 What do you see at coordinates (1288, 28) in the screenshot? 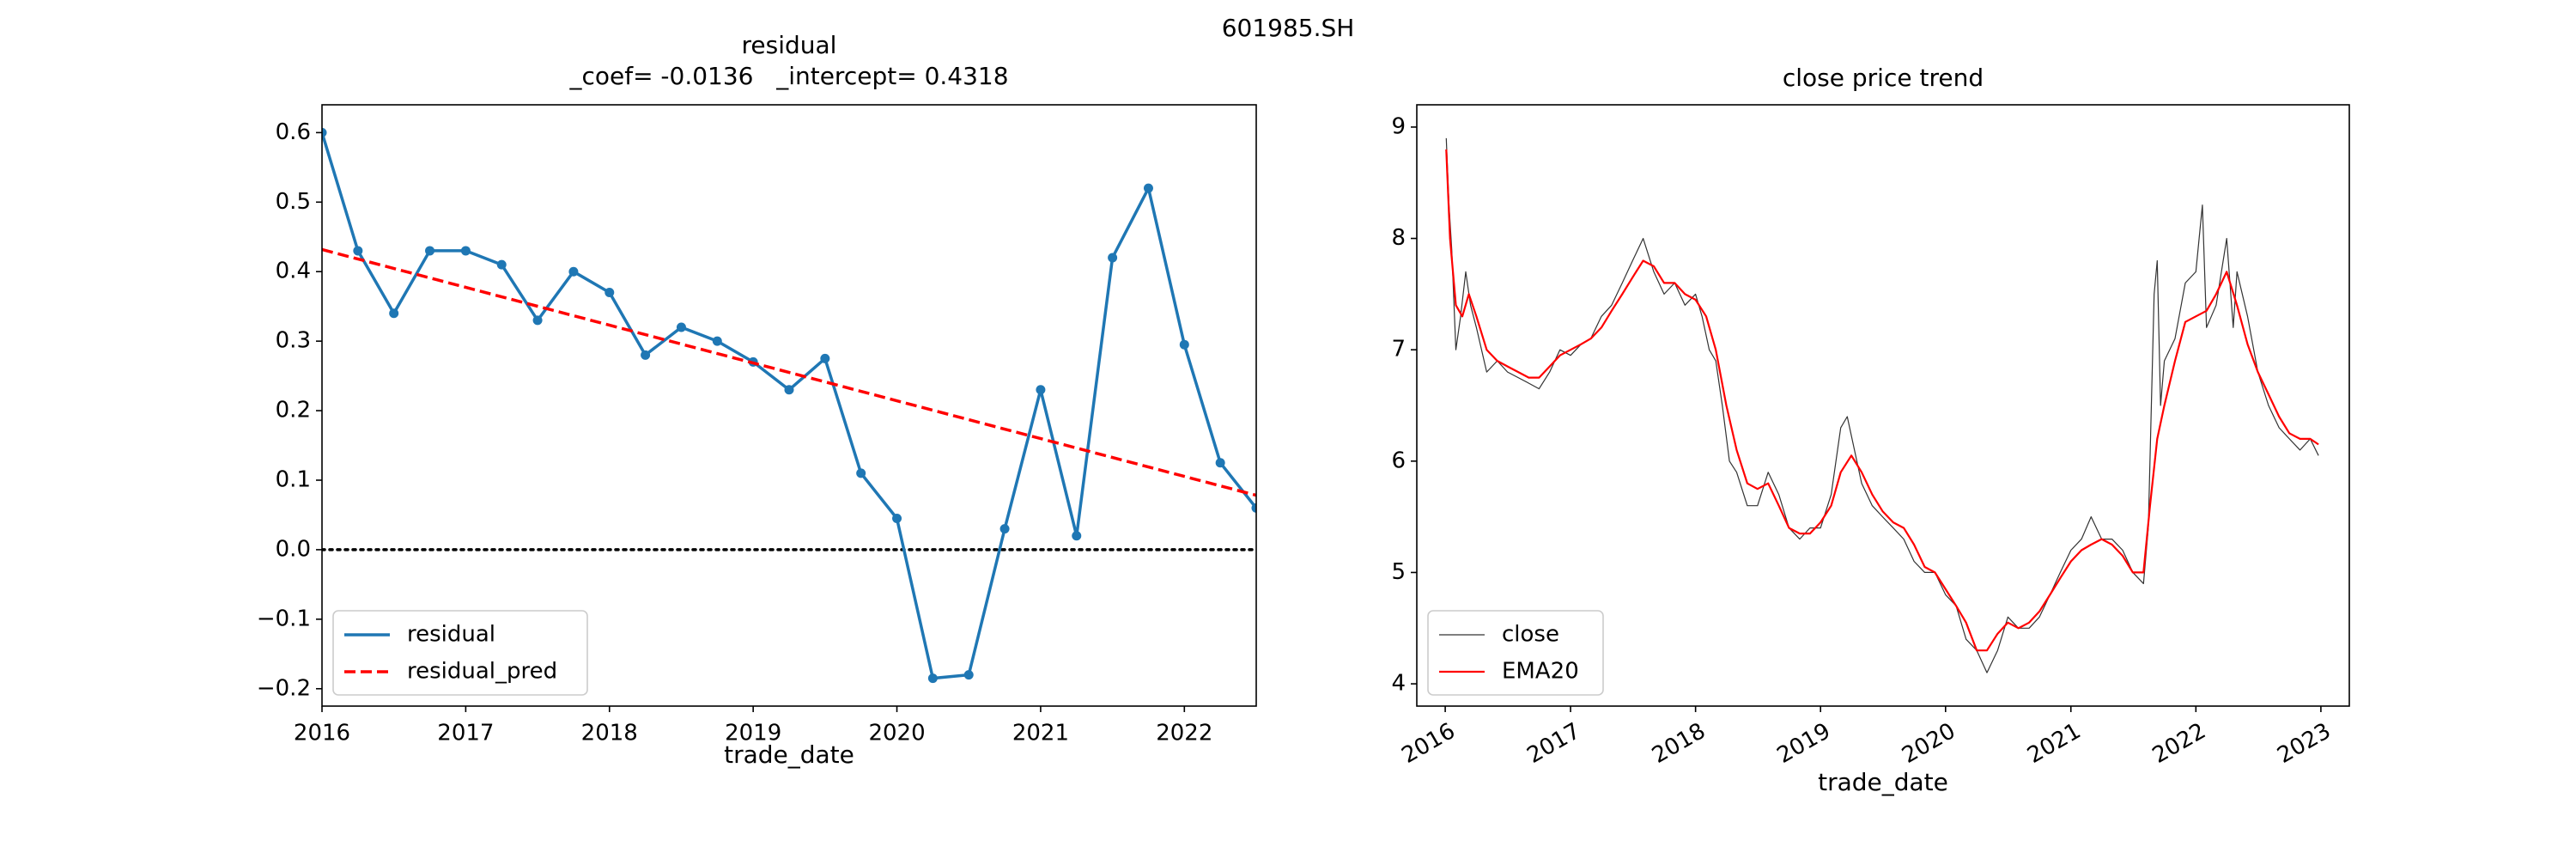
I see `figure-suptitle: 601985.SH` at bounding box center [1288, 28].